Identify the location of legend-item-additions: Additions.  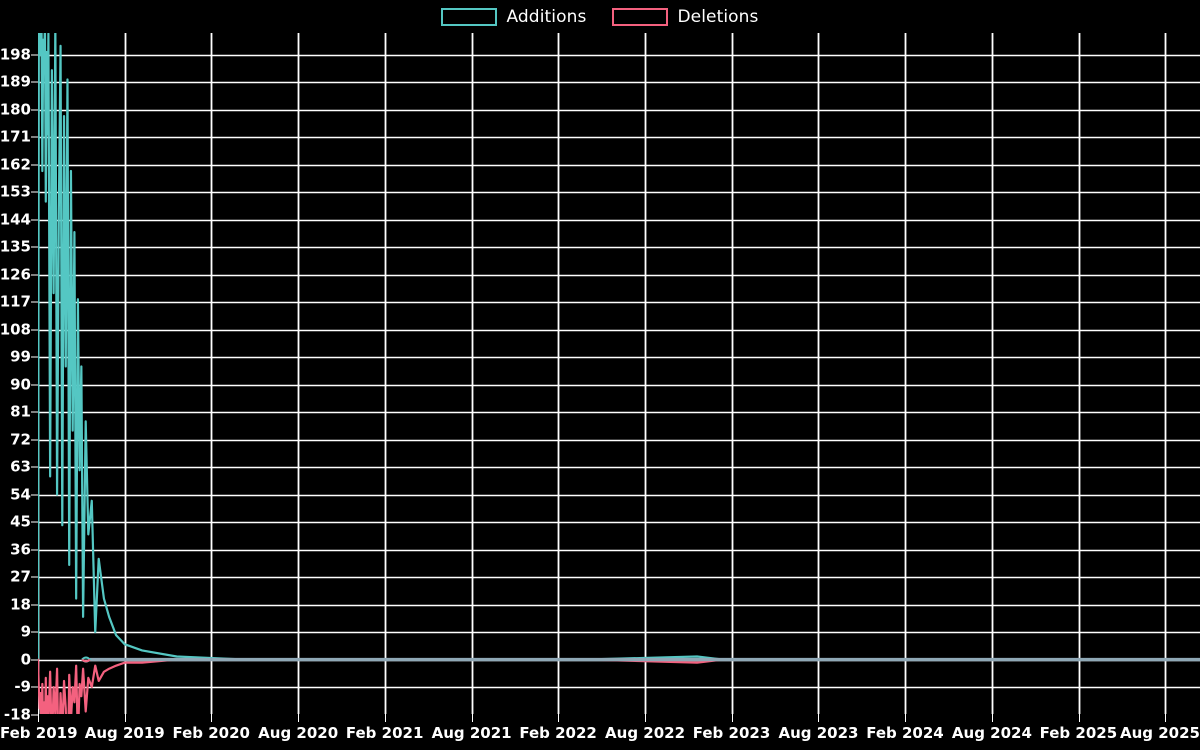
(513, 17).